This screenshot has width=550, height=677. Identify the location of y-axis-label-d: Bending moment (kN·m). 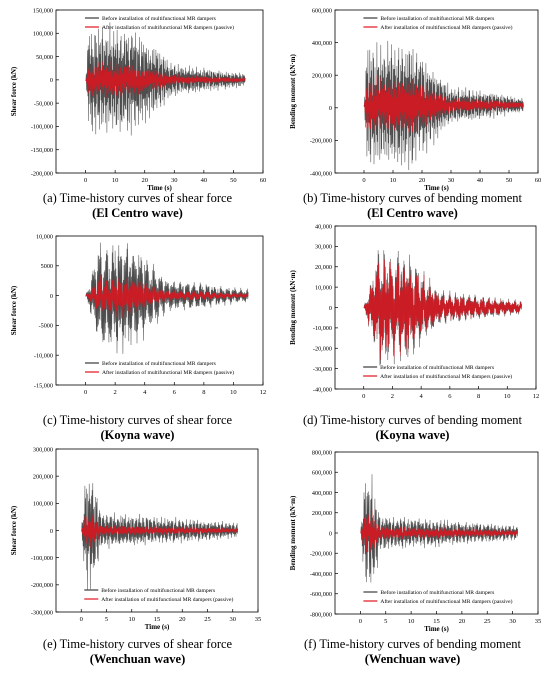
(293, 306).